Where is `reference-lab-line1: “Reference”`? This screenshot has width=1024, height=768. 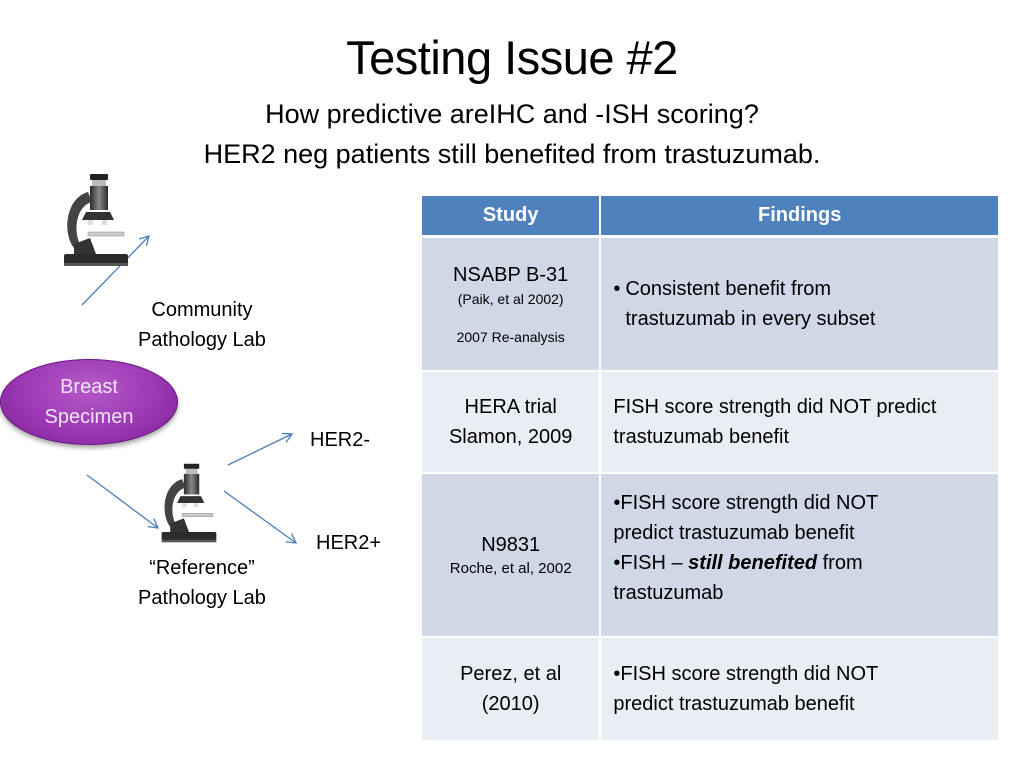 reference-lab-line1: “Reference” is located at coordinates (202, 568).